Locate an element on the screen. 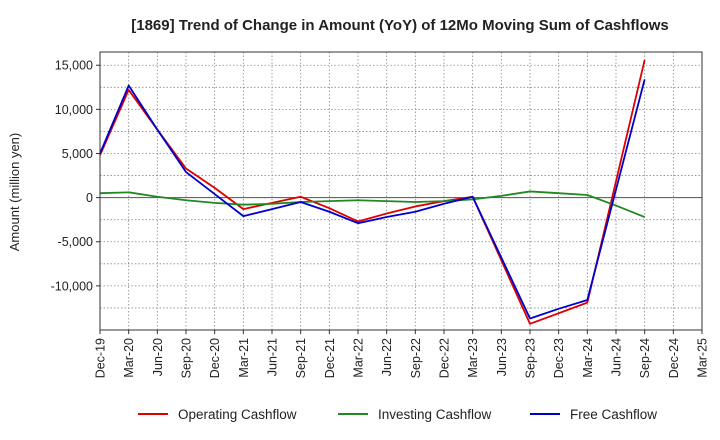  x-tick-label: Jun-22 is located at coordinates (387, 357).